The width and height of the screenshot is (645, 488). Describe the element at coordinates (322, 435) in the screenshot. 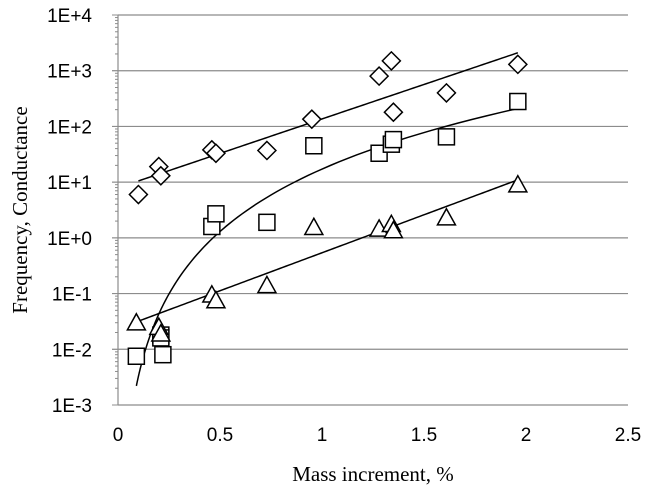

I see `x-tick-label: 1` at that location.